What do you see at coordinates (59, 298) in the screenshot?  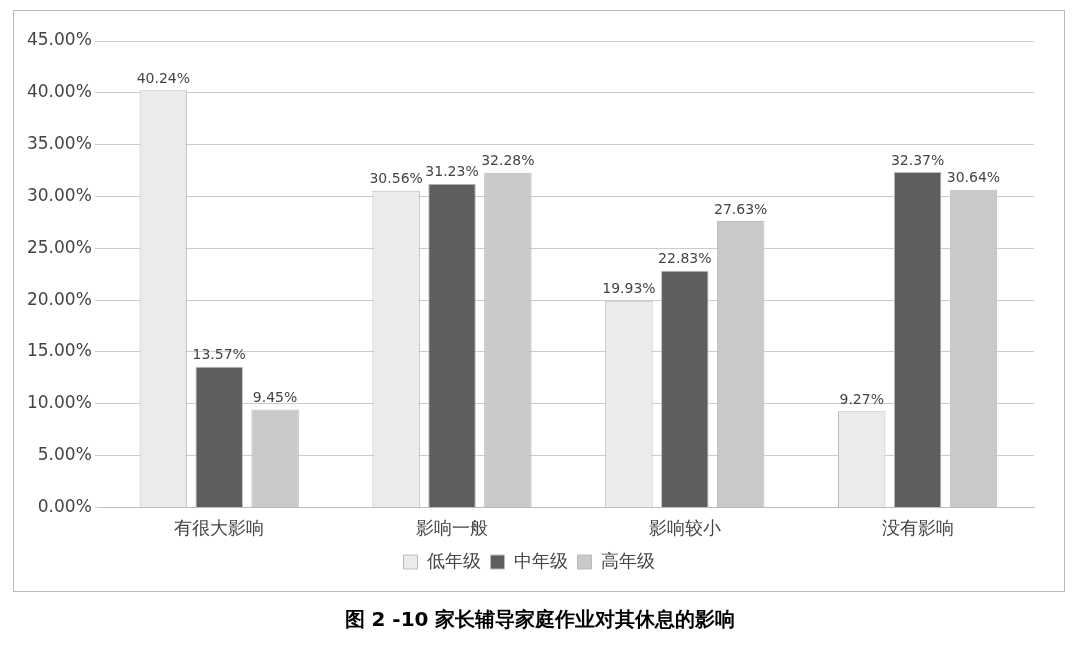 I see `y-tick-label: 20.00%` at bounding box center [59, 298].